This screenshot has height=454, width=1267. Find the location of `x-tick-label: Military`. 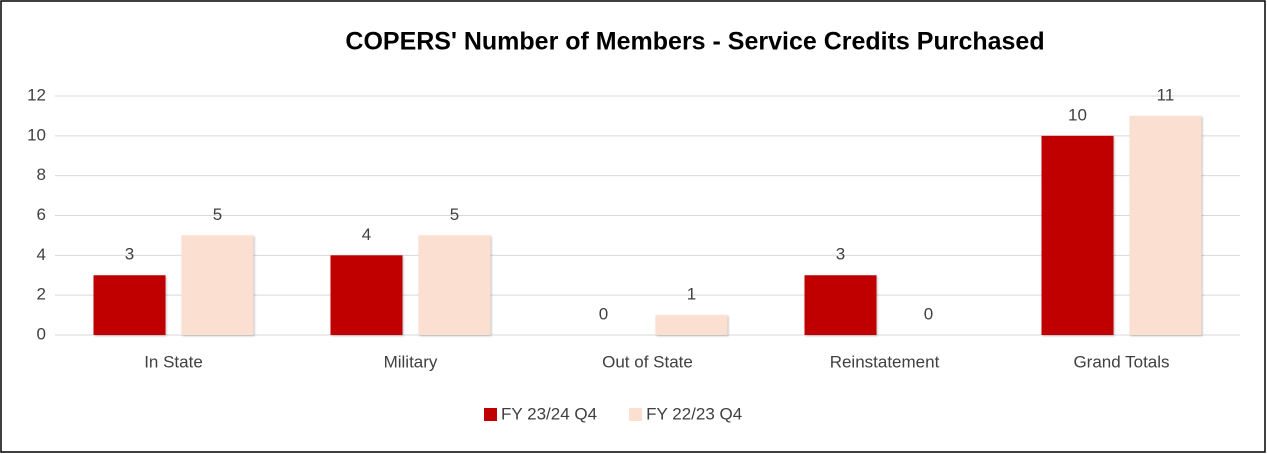

x-tick-label: Military is located at coordinates (411, 361).